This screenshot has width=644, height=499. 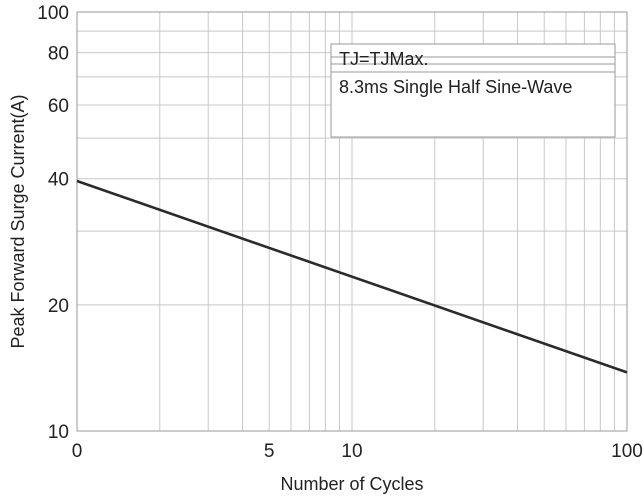 I want to click on x-tick-label: 100, so click(x=627, y=451).